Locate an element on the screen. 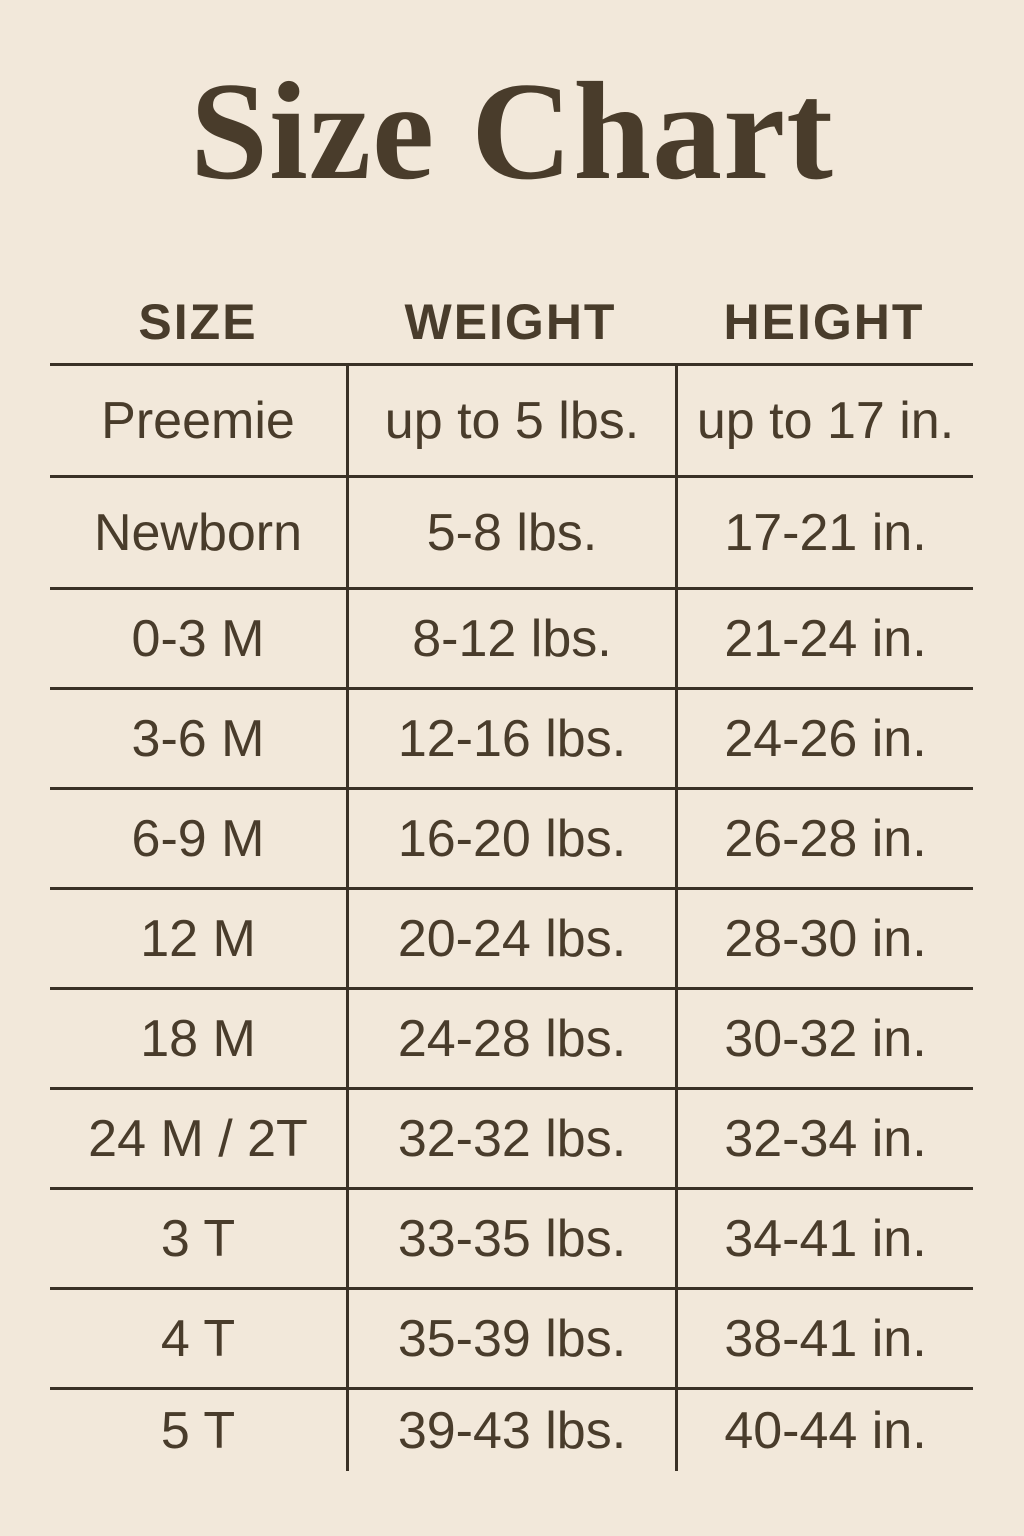 This screenshot has width=1024, height=1536. table-cell: 20-24 lbs. is located at coordinates (510, 938).